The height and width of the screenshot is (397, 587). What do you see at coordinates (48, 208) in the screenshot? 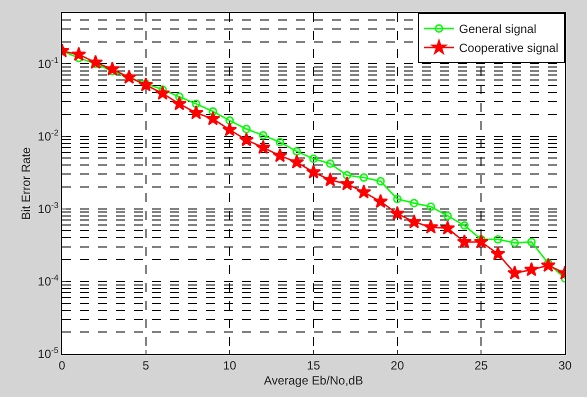
I see `y-tick-label: 10$^{-3}$` at bounding box center [48, 208].